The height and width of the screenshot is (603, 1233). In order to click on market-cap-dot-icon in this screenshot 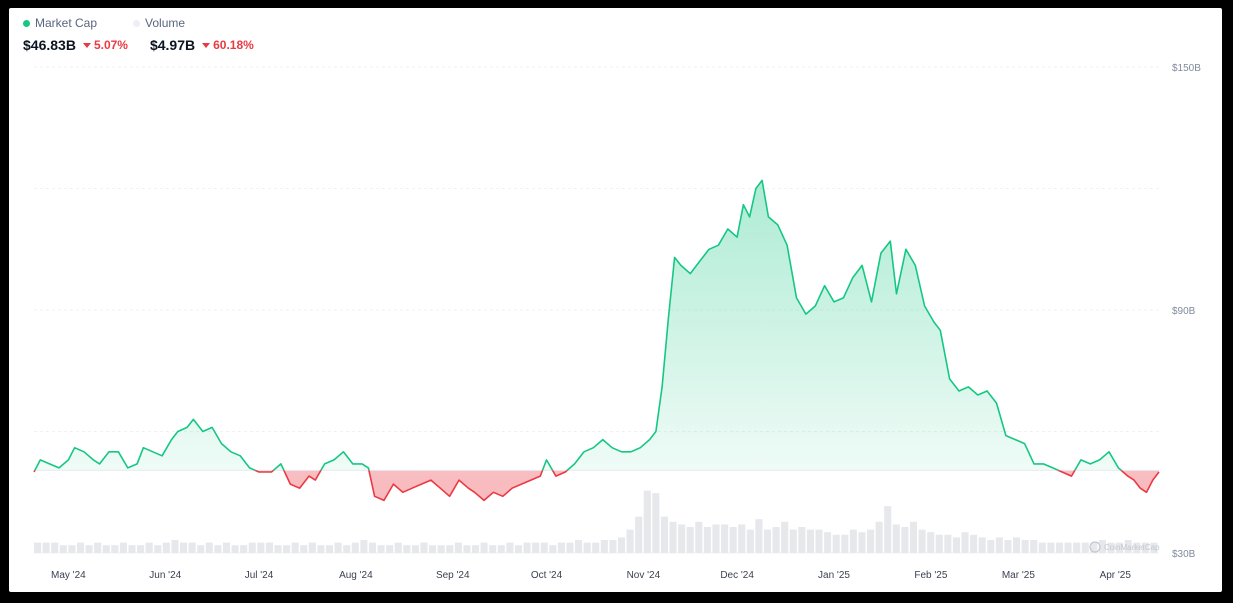, I will do `click(26, 23)`.